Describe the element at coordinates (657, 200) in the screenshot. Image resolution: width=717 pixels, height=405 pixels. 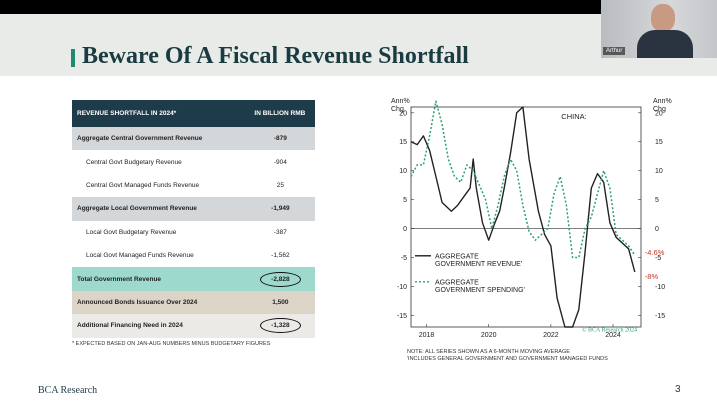
I see `y-tick-label-right: 5` at that location.